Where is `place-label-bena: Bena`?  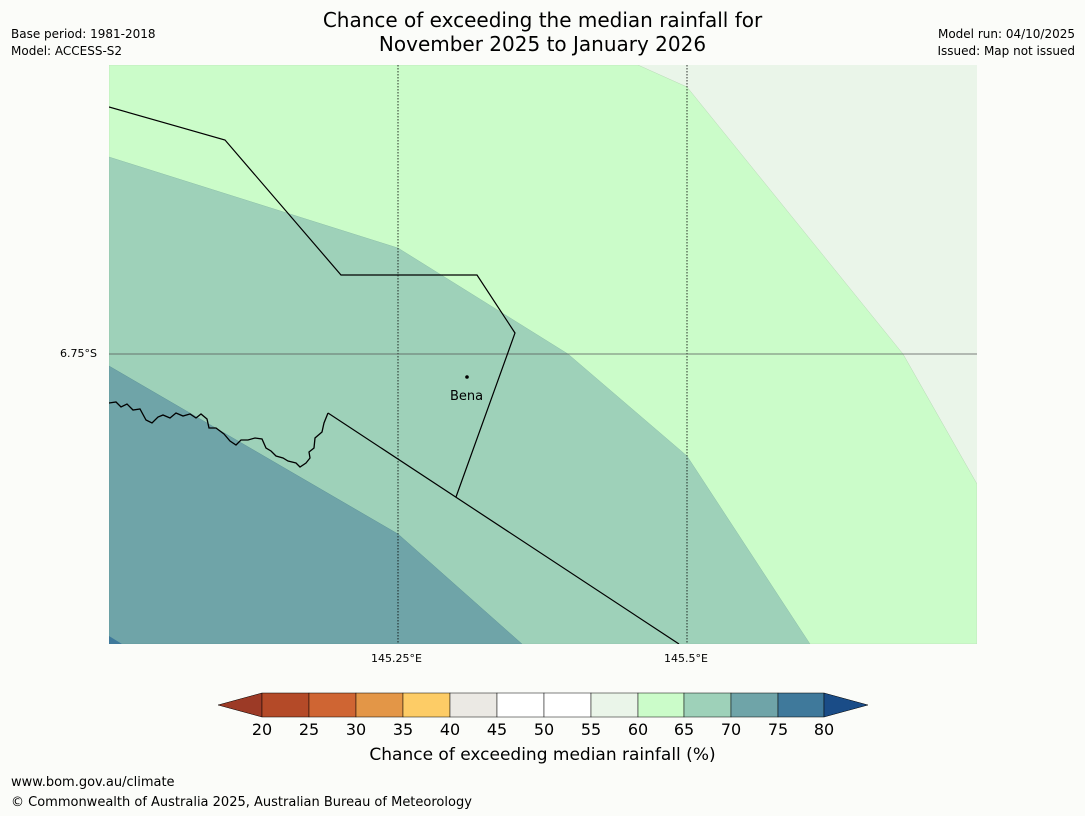 place-label-bena: Bena is located at coordinates (467, 396).